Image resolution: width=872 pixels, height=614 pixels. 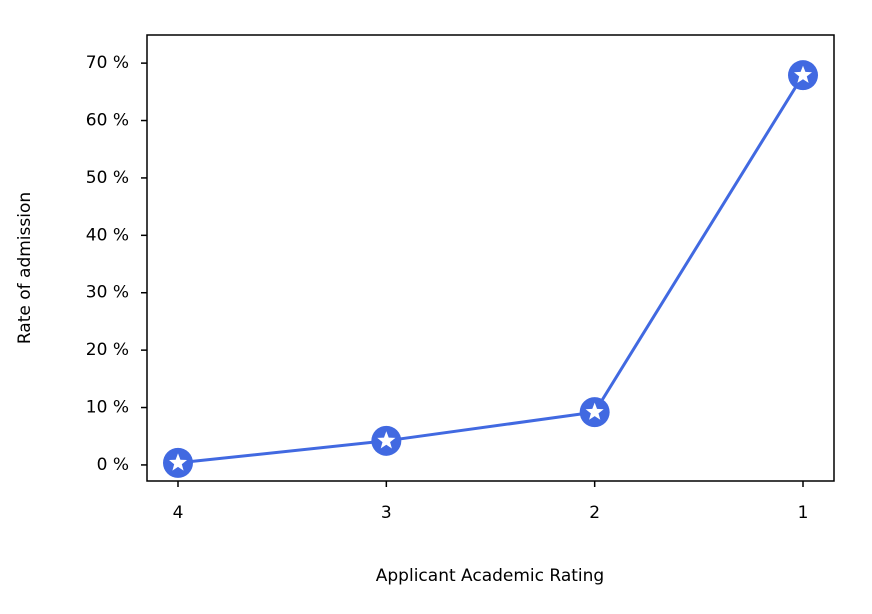 What do you see at coordinates (594, 513) in the screenshot?
I see `x-tick-label: 2` at bounding box center [594, 513].